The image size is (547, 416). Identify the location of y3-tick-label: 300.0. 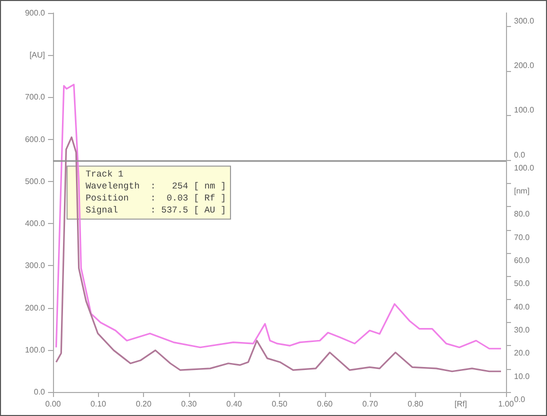
(524, 21).